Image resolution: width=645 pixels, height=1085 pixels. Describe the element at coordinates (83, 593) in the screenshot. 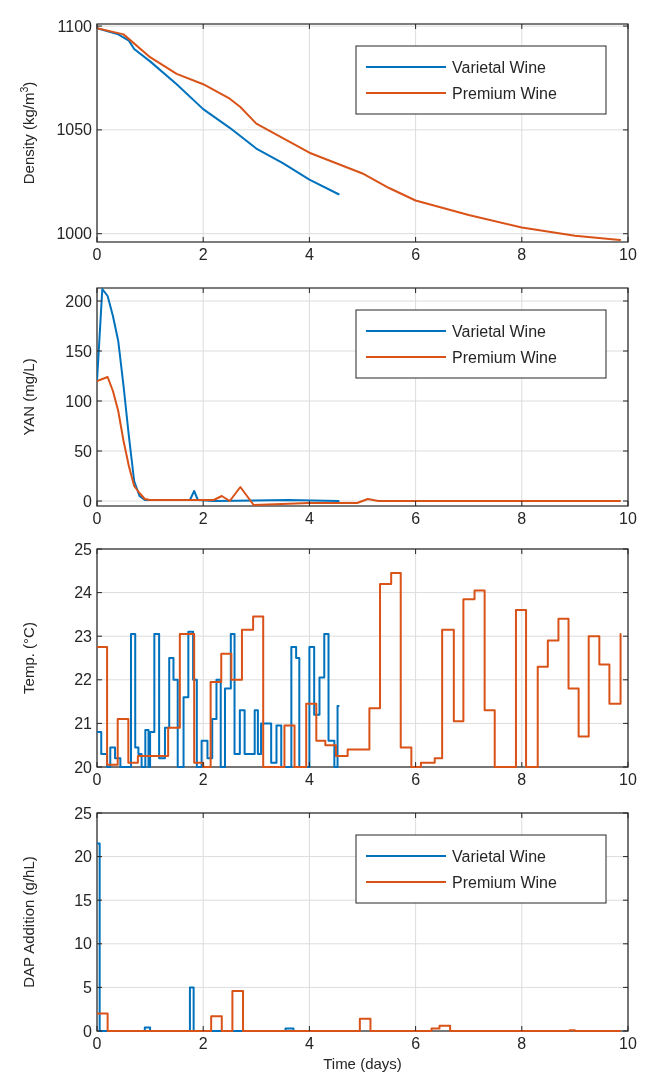

I see `y-tick-label: 24` at that location.